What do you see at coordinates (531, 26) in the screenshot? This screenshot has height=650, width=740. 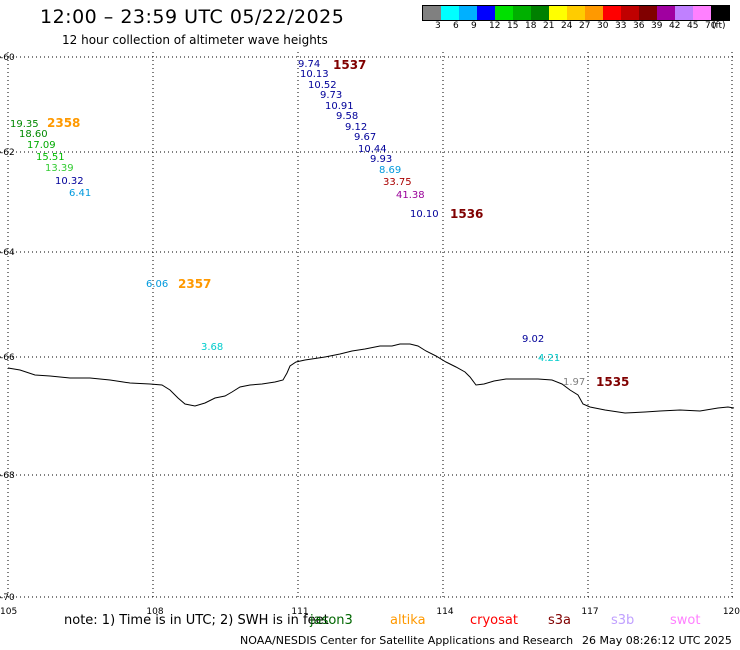 I see `legend-label: 18` at bounding box center [531, 26].